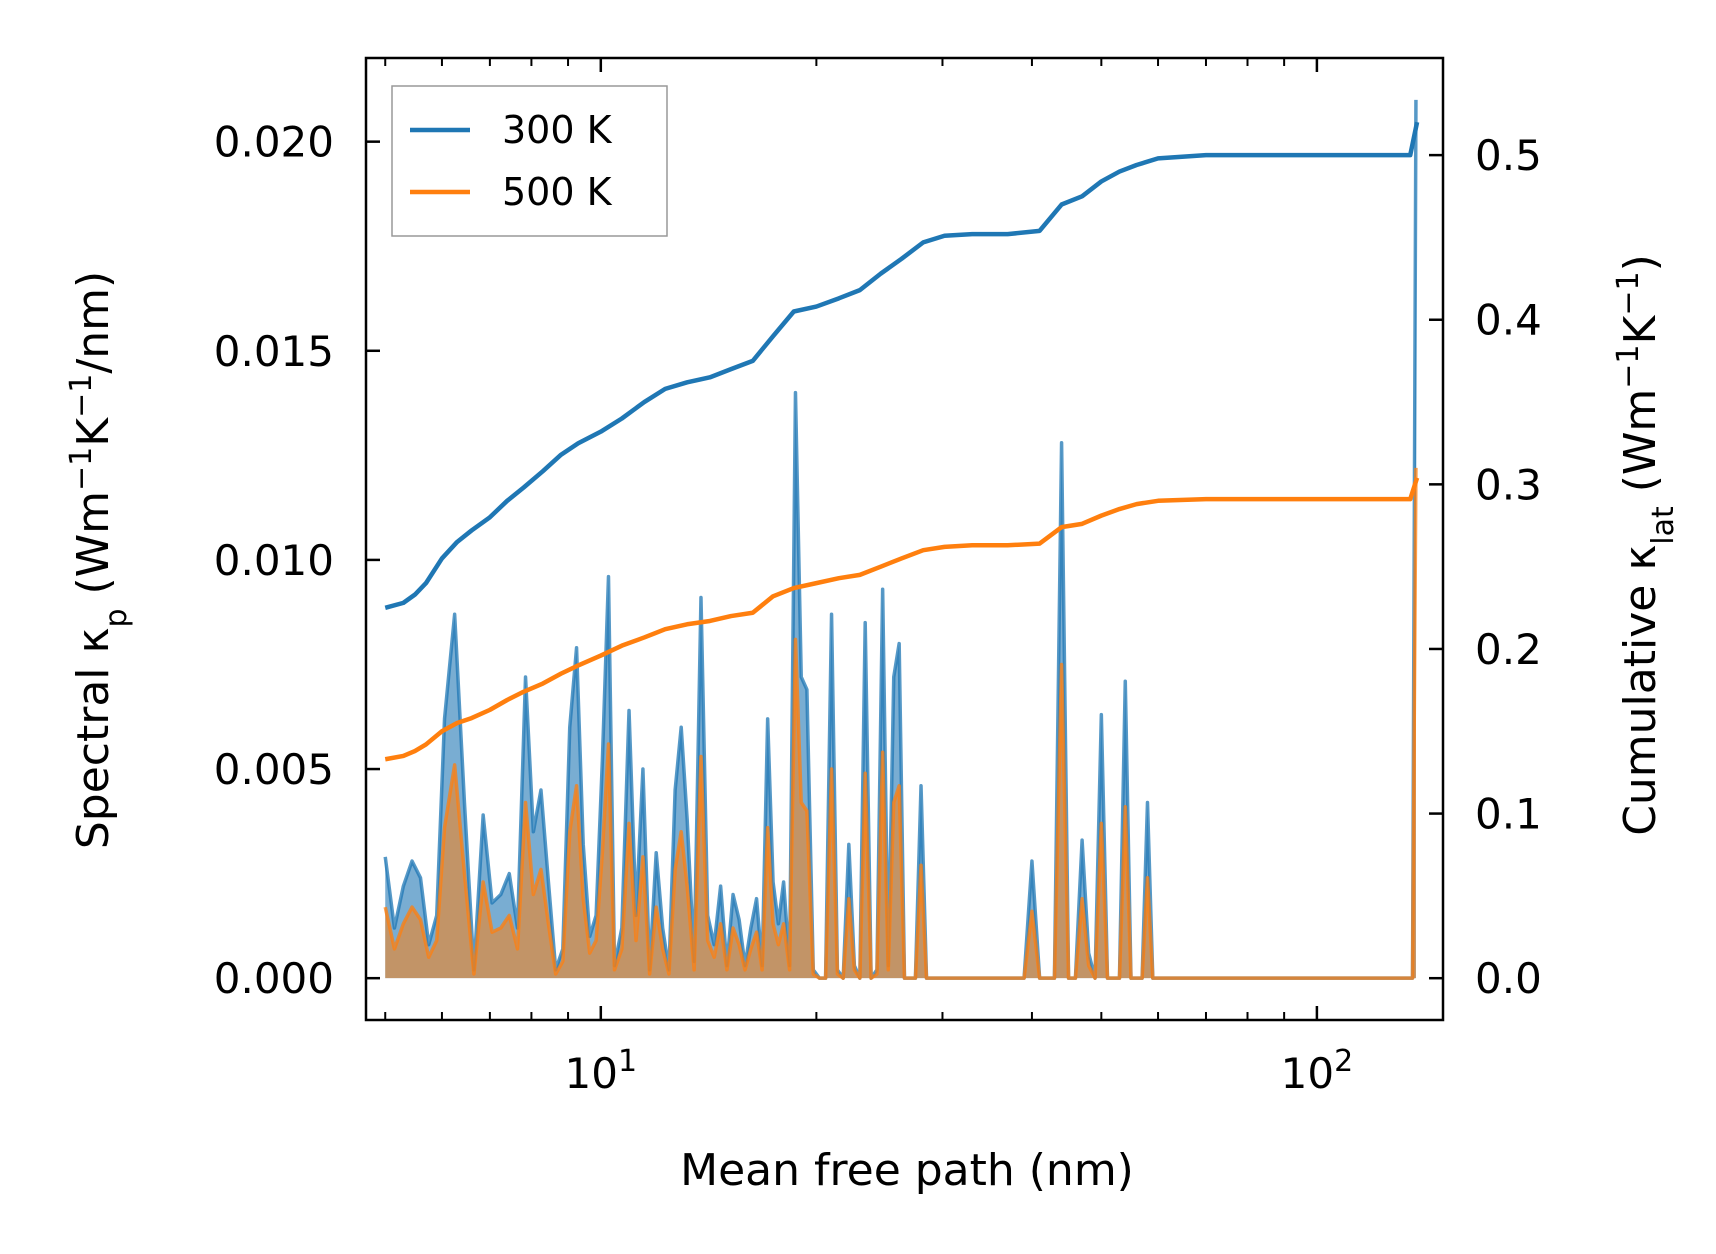  I want to click on y-left-mid: K, so click(93, 432).